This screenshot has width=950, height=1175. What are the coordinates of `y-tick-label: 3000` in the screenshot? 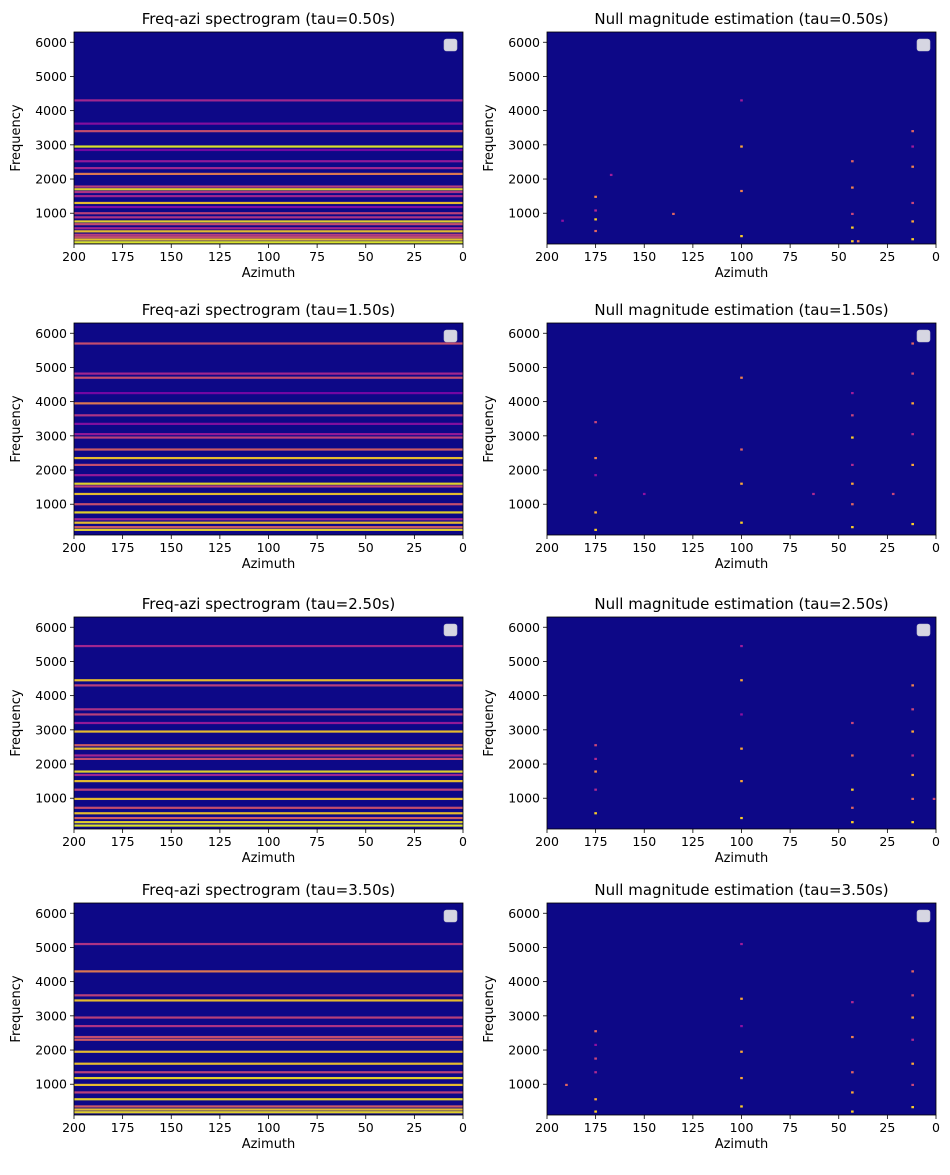 It's located at (51, 729).